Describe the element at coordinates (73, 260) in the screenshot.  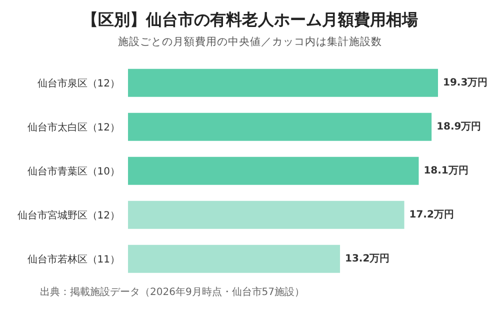
I see `y-tick-label: 仙台市若林区（11）` at that location.